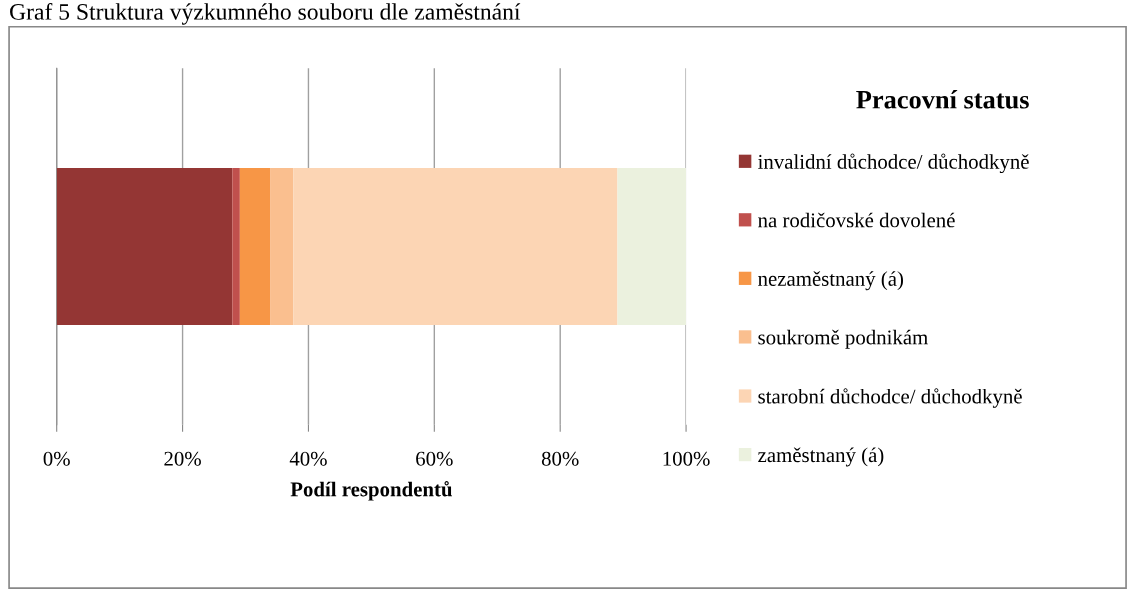 The height and width of the screenshot is (594, 1134). What do you see at coordinates (308, 458) in the screenshot?
I see `x-tick-label: 40%` at bounding box center [308, 458].